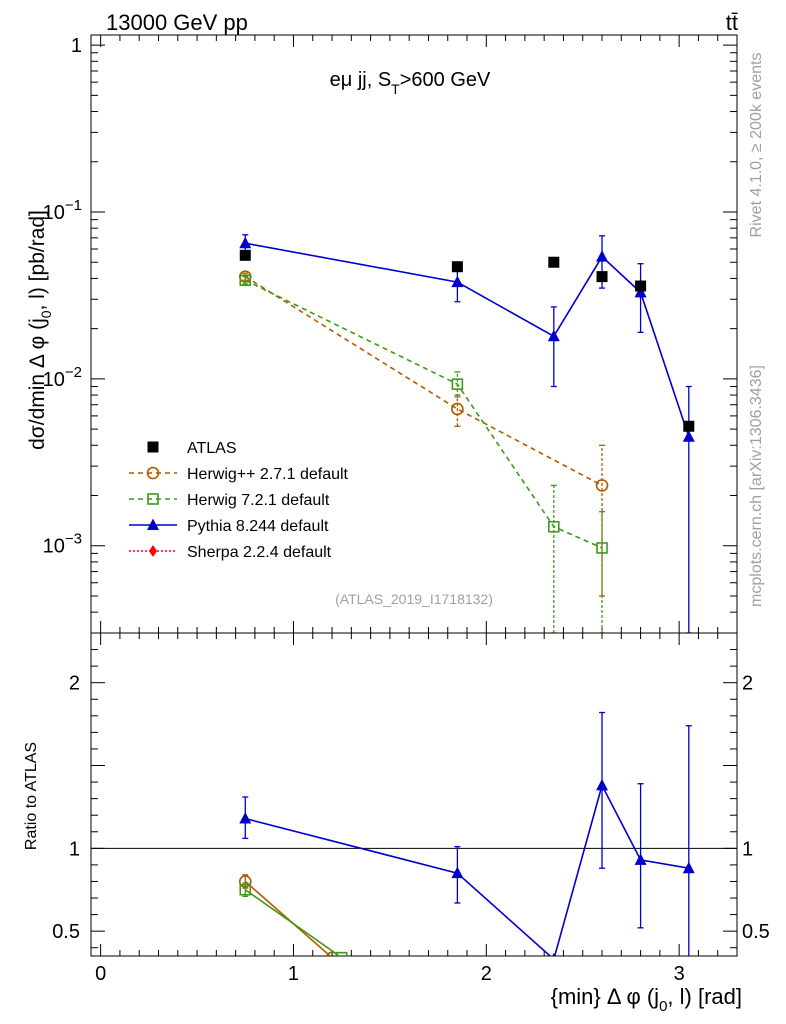 The image size is (786, 1024). What do you see at coordinates (756, 932) in the screenshot?
I see `ratio-y-tick-label-right: 0.5` at bounding box center [756, 932].